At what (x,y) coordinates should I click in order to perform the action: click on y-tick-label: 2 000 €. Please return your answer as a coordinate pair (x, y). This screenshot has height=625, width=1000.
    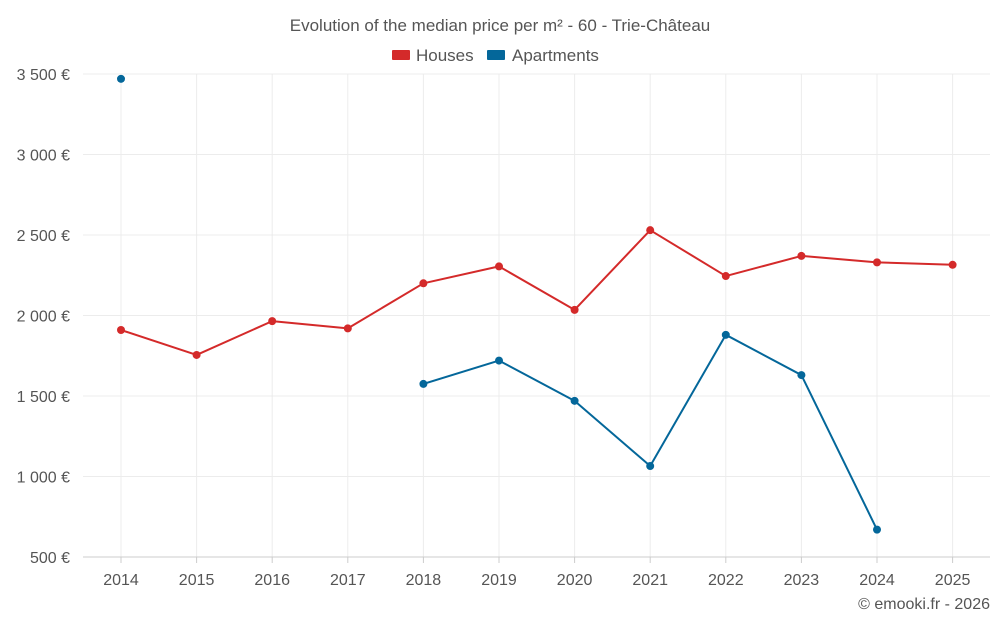
    Looking at the image, I should click on (43, 317).